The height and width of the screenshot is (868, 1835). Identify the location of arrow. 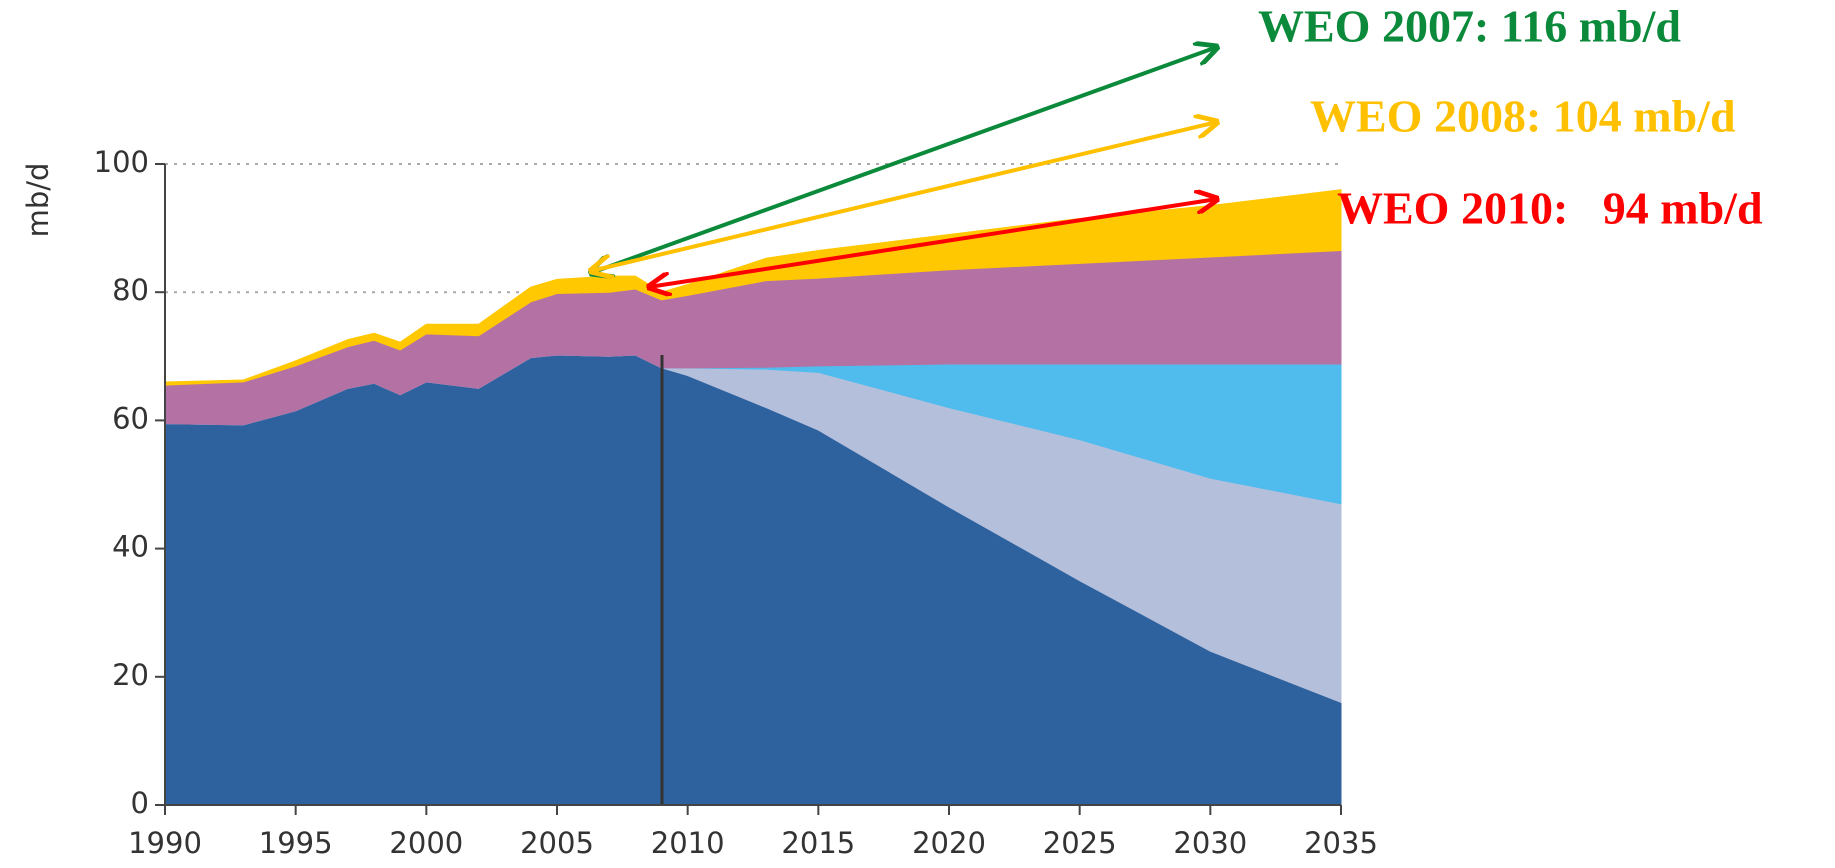
(933, 243).